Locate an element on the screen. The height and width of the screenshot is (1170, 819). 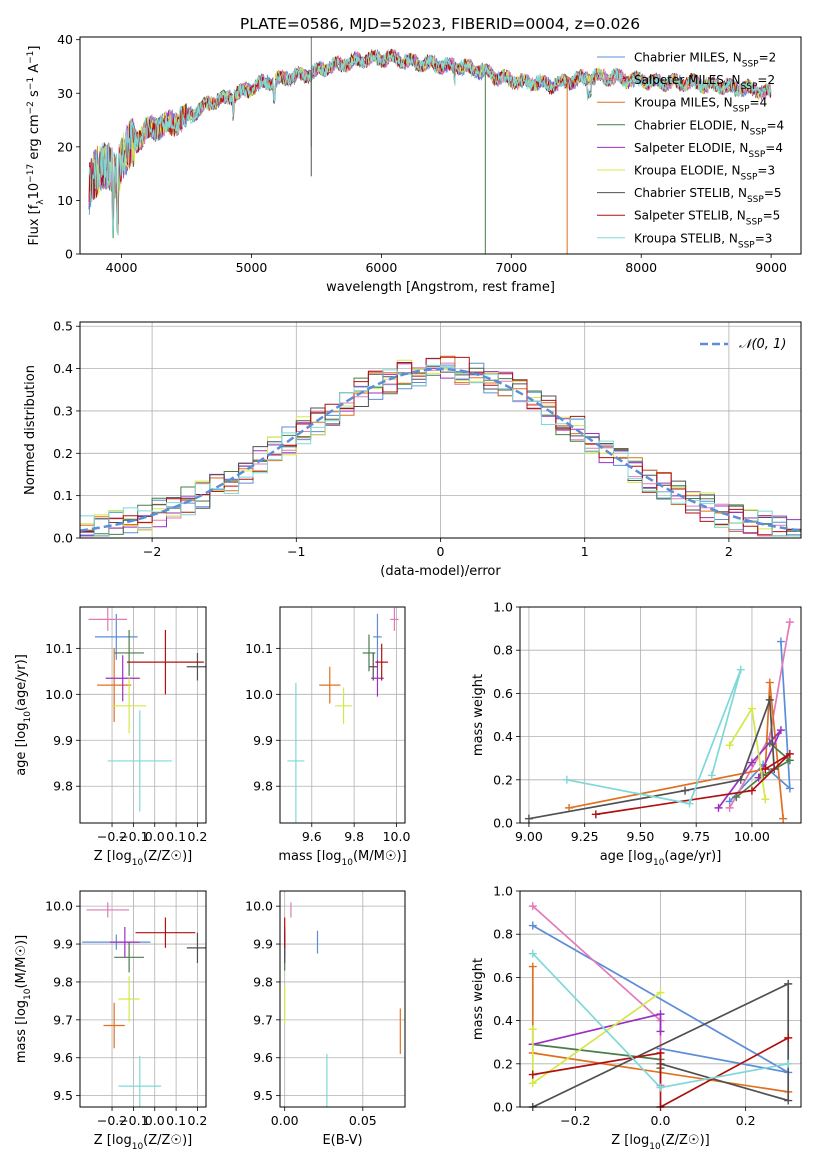
weight_vs_age-ytick-label-5: 1.0 is located at coordinates (503, 607).